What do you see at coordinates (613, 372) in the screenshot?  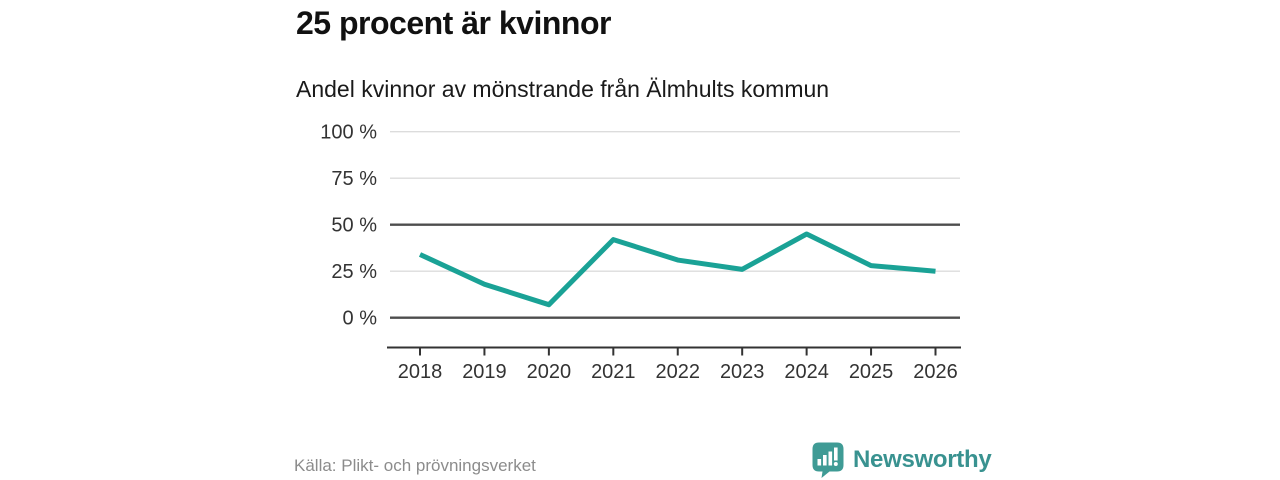 I see `x-axis-label-2021: 2021` at bounding box center [613, 372].